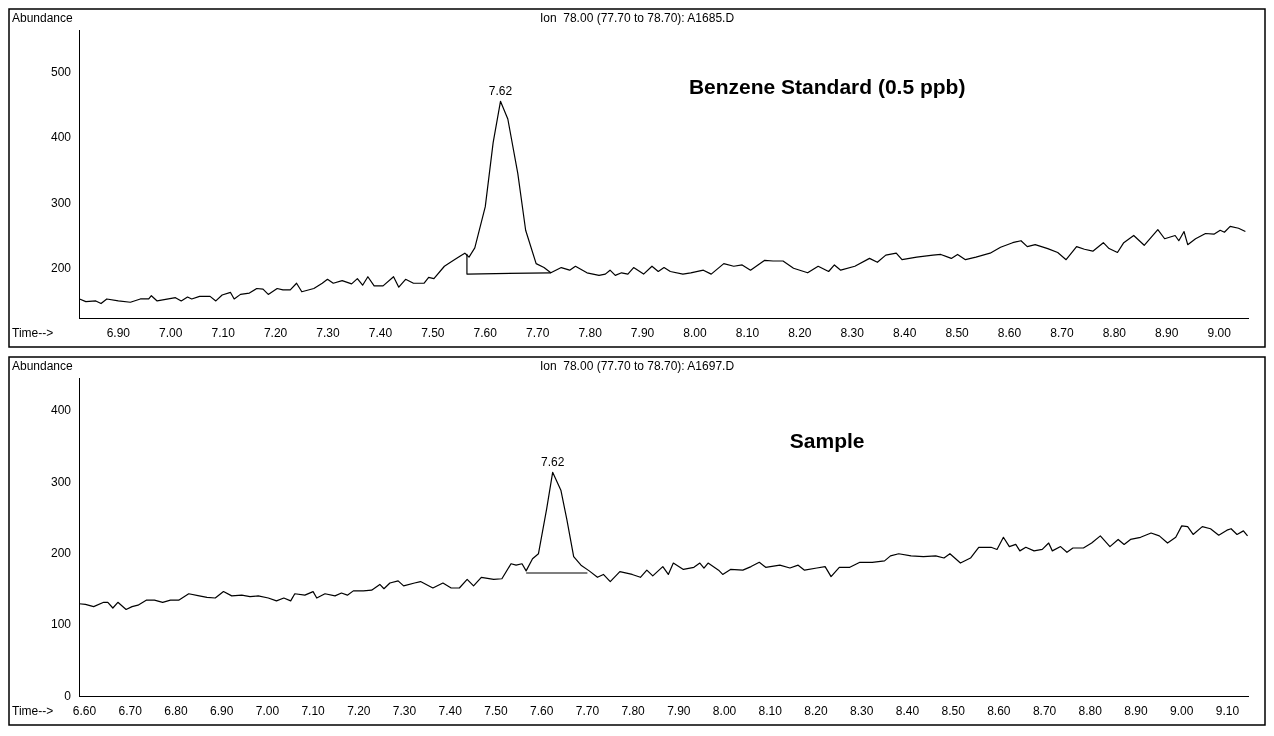 This screenshot has height=736, width=1274. Describe the element at coordinates (637, 366) in the screenshot. I see `chart-title: Ion 78.00 (77.70 to 78.70): A1697.D` at that location.